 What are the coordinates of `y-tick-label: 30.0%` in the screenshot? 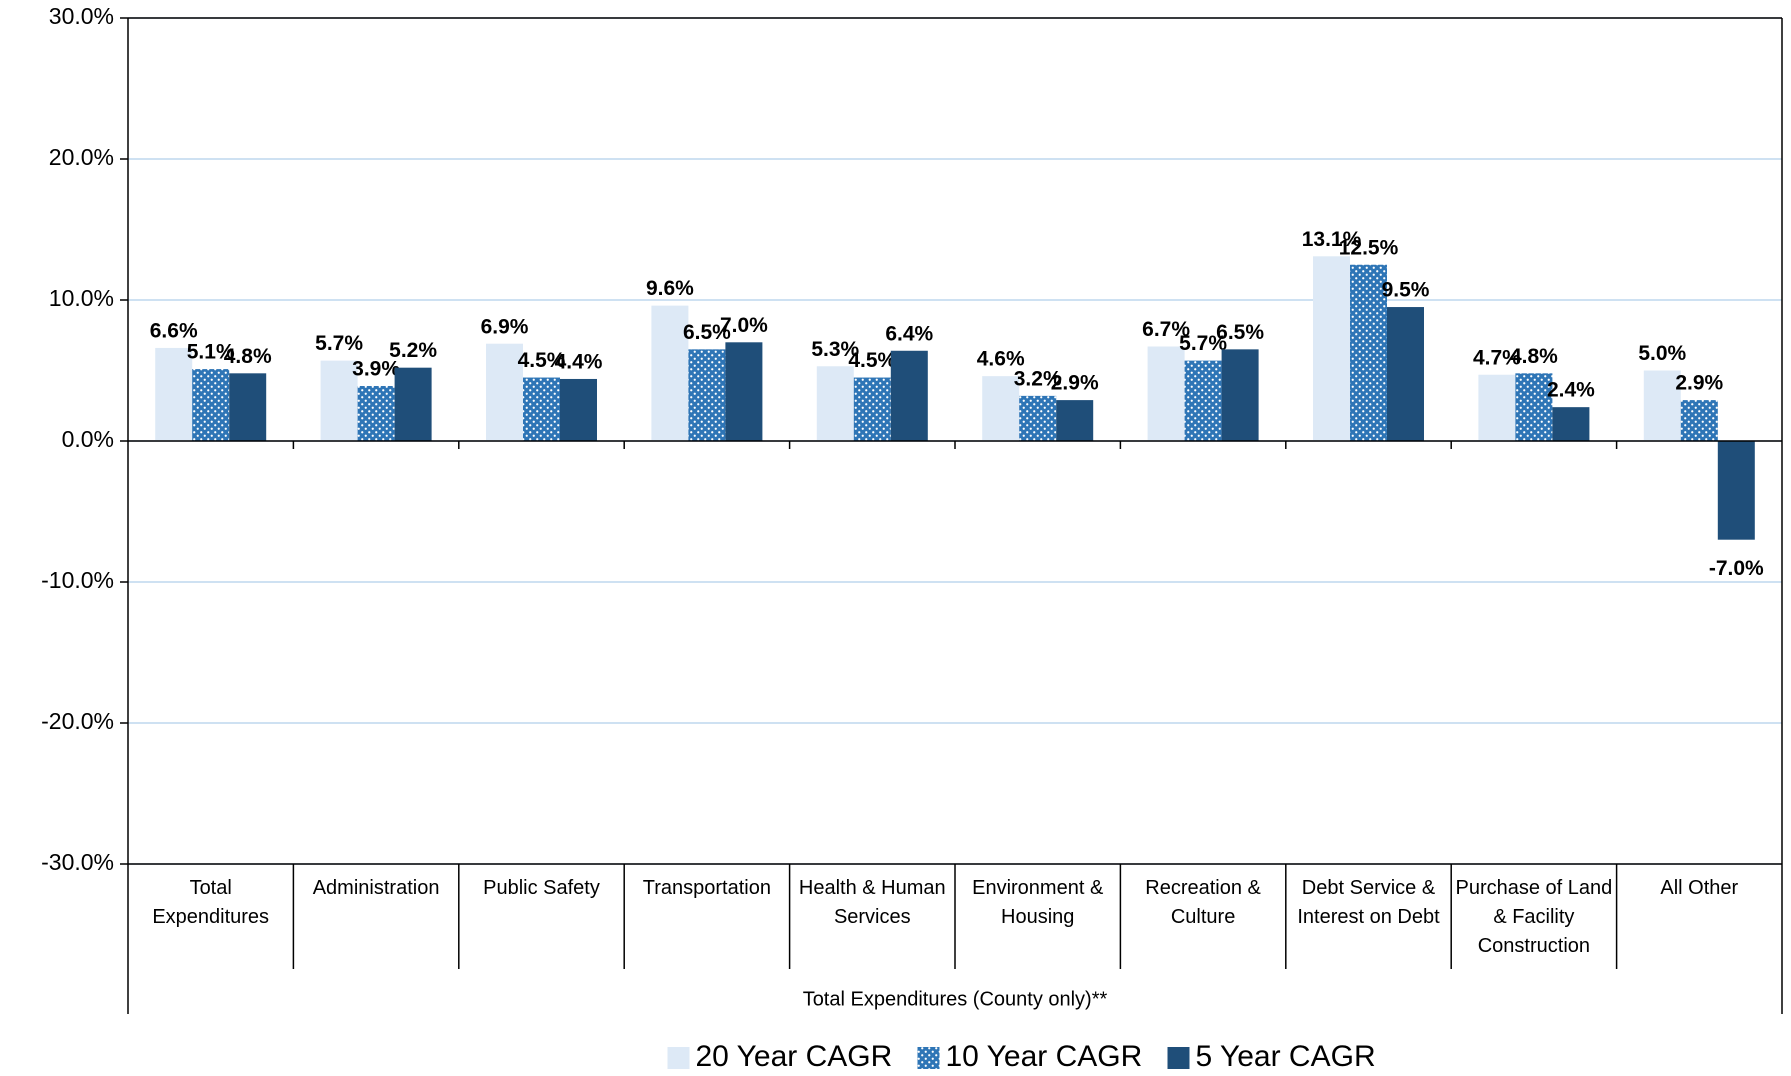 It's located at (81, 16).